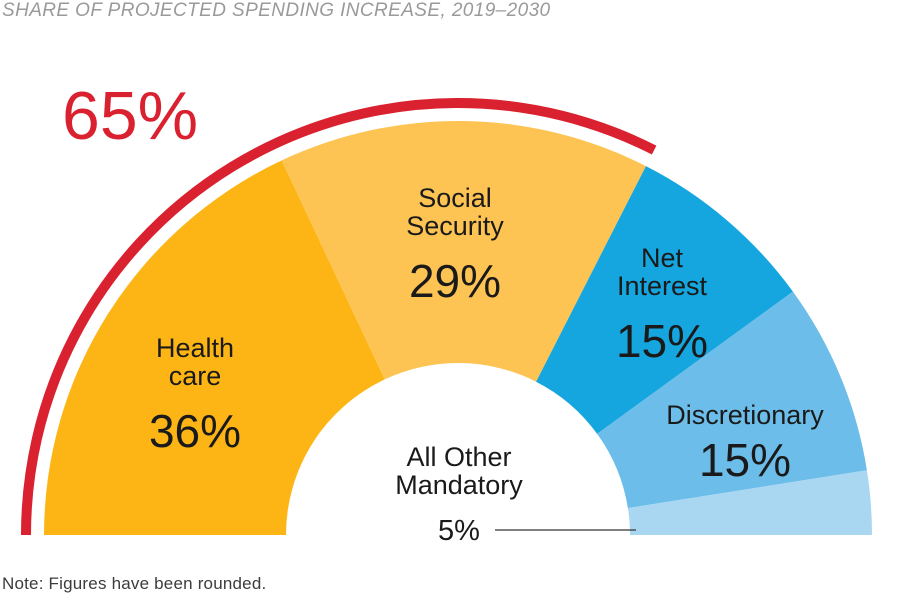 The height and width of the screenshot is (608, 910). Describe the element at coordinates (745, 415) in the screenshot. I see `label-name-discretionary: Discretionary` at that location.